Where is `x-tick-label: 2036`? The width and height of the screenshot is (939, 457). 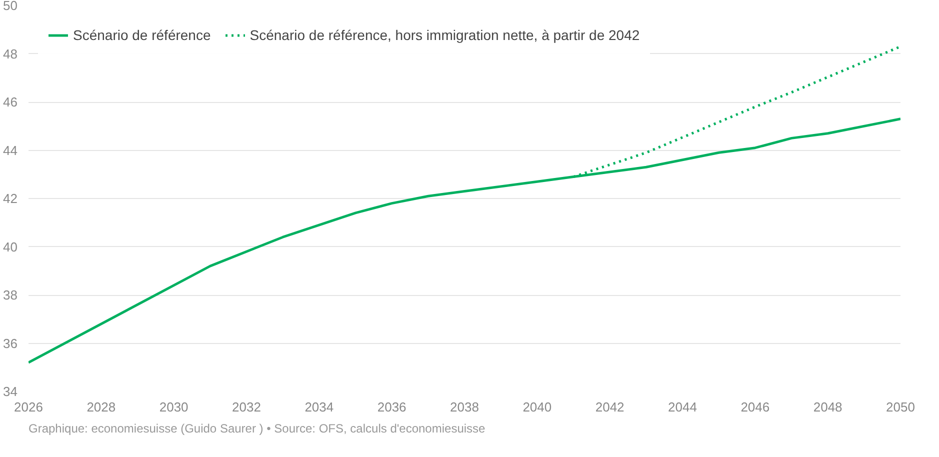 x-tick-label: 2036 is located at coordinates (391, 407).